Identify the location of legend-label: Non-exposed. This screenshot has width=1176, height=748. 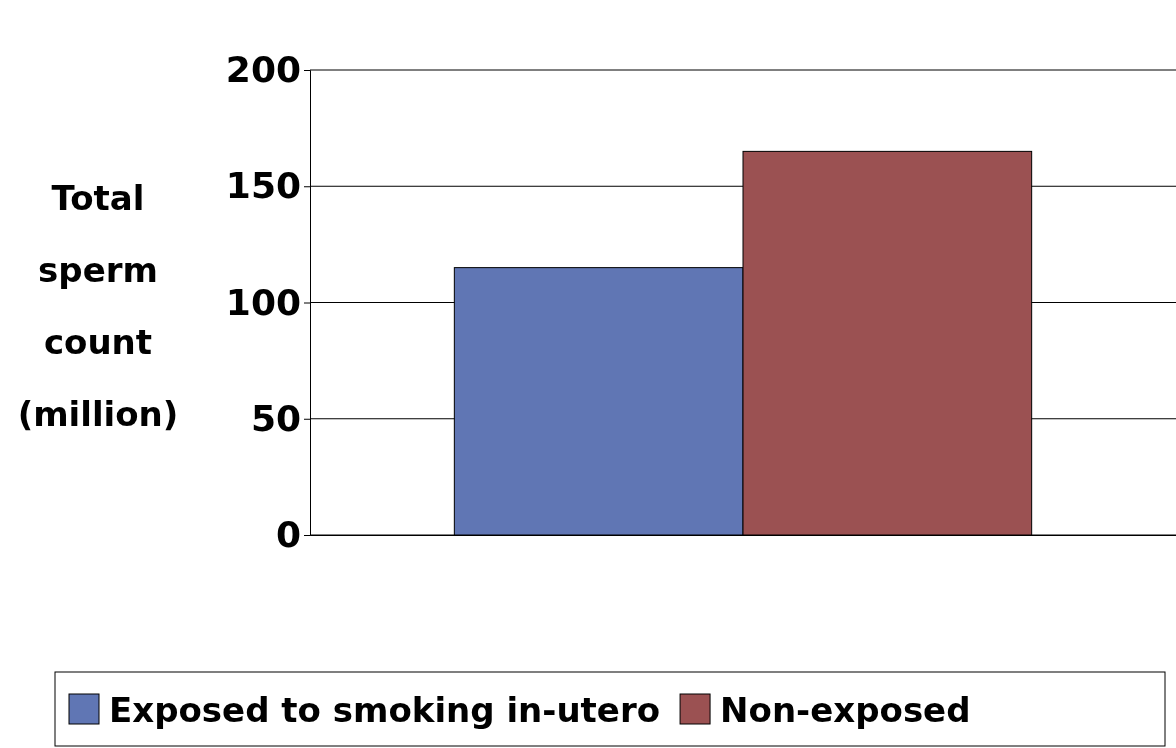
(845, 710).